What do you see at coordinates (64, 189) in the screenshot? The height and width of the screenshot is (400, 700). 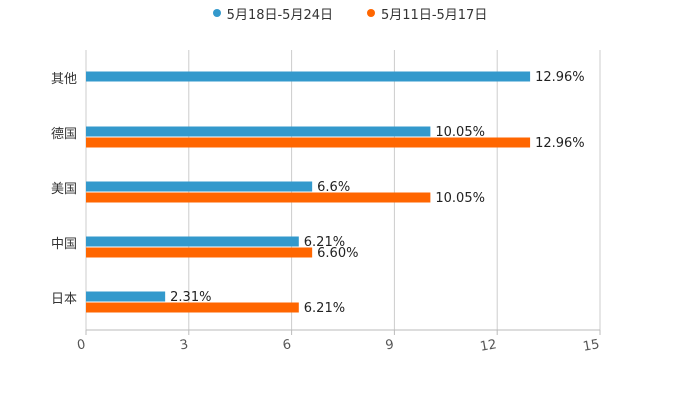 I see `category-label-2: 美国` at bounding box center [64, 189].